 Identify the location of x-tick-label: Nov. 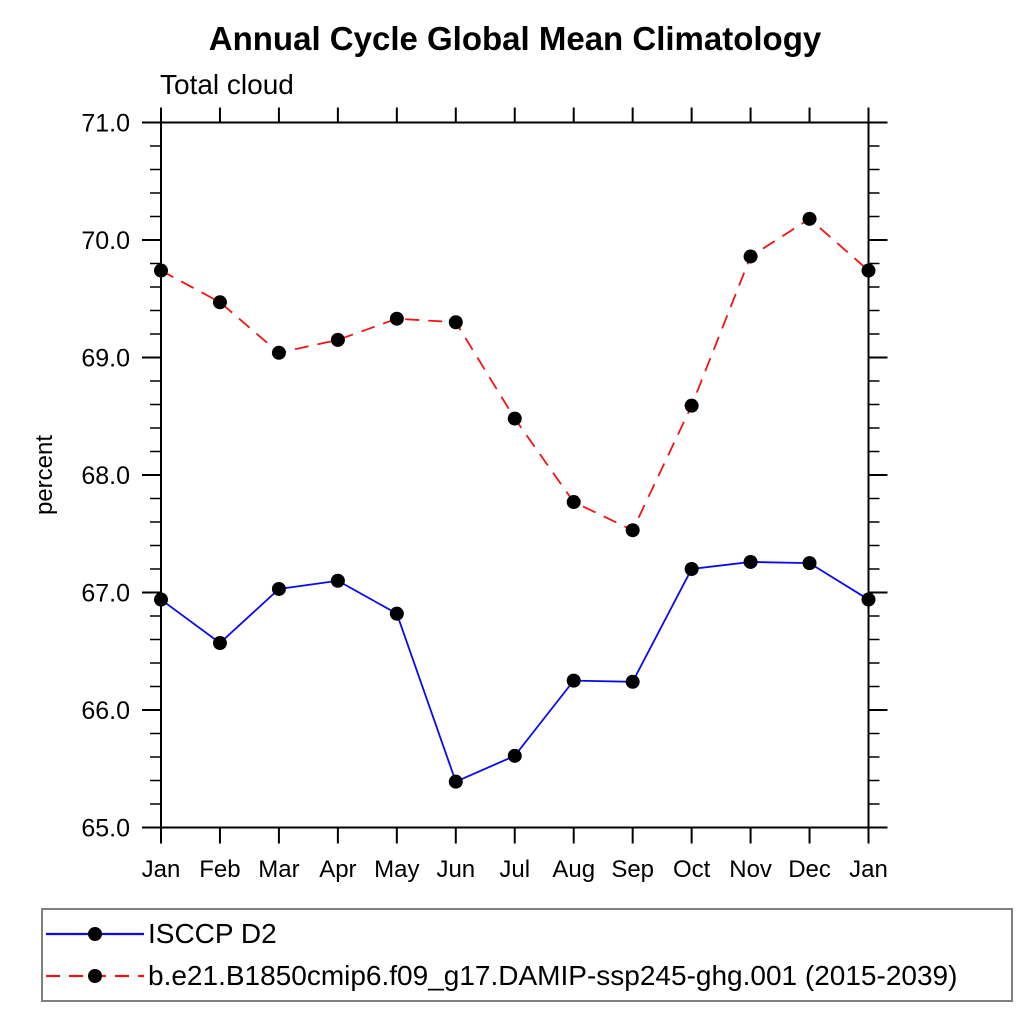
(750, 869).